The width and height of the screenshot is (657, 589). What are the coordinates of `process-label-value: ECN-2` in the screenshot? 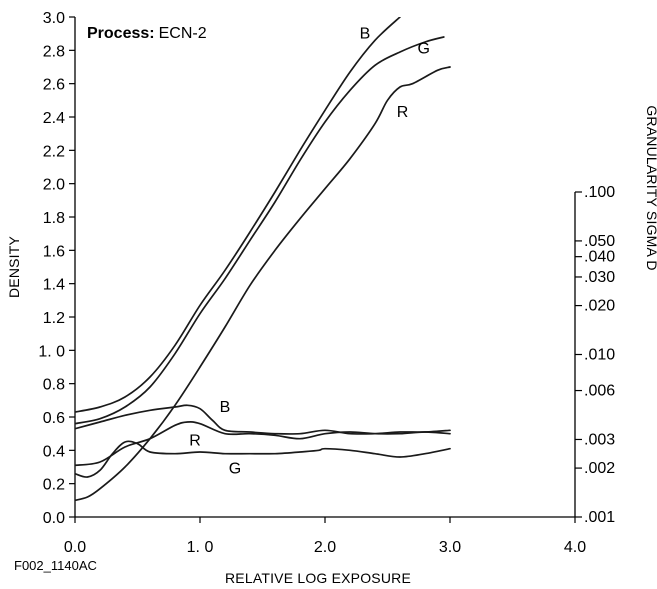 It's located at (183, 33).